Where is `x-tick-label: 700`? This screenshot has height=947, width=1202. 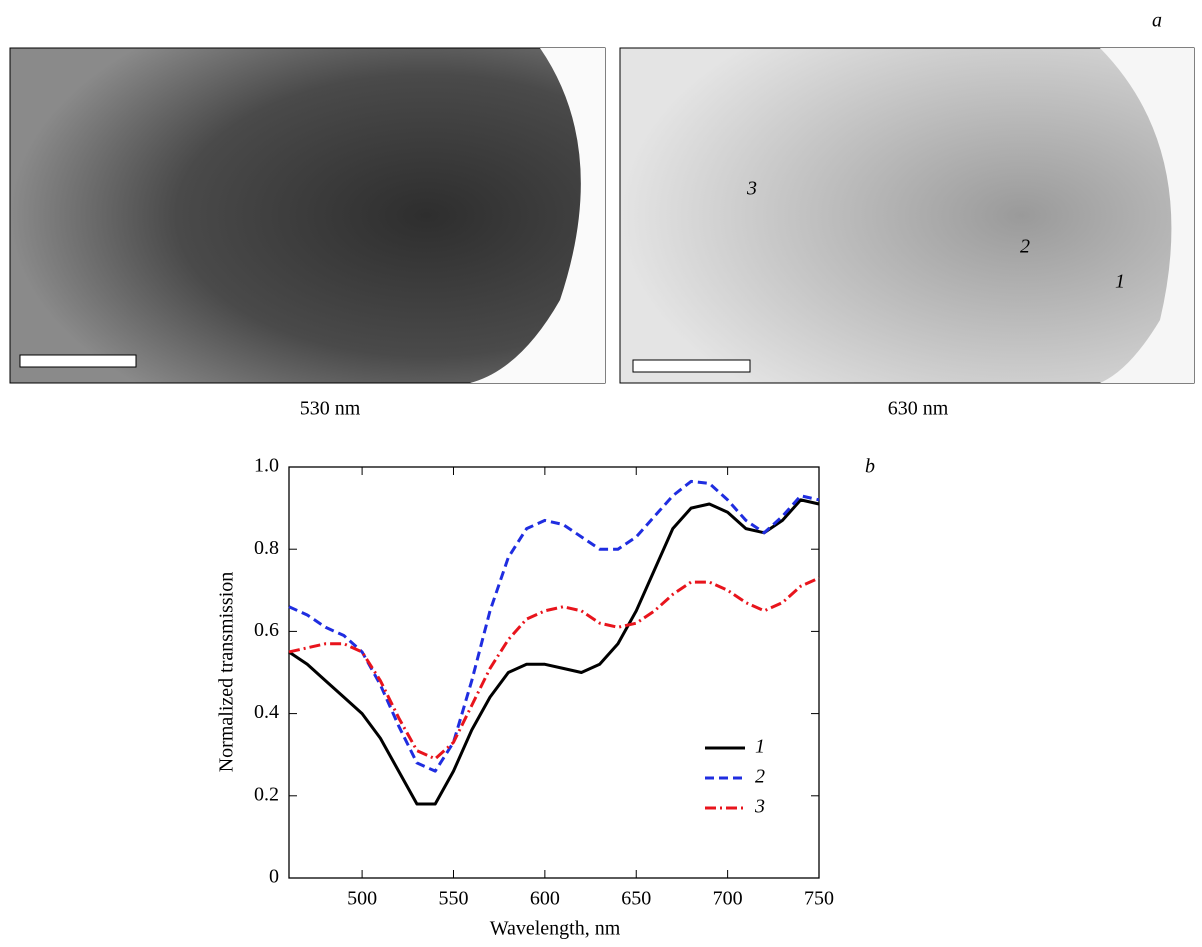 x-tick-label: 700 is located at coordinates (728, 899).